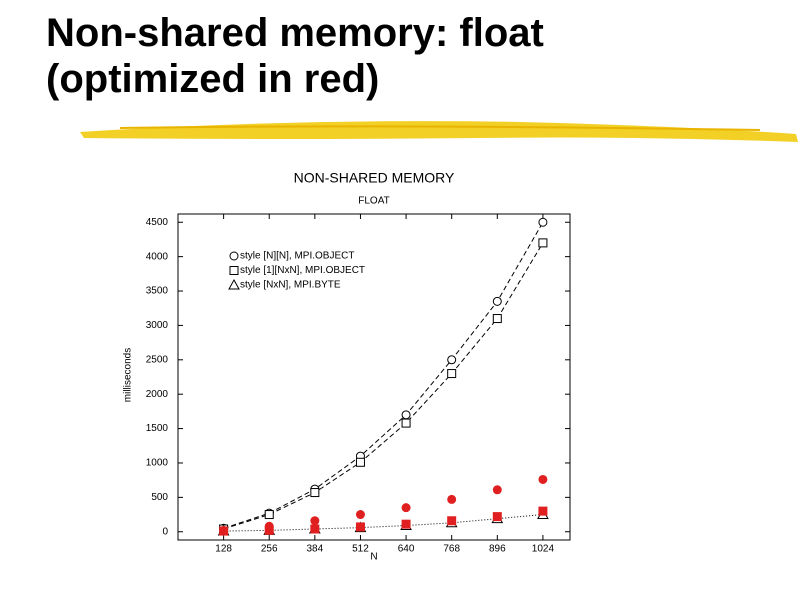 Image resolution: width=800 pixels, height=600 pixels. I want to click on y-tick-label: 500, so click(159, 497).